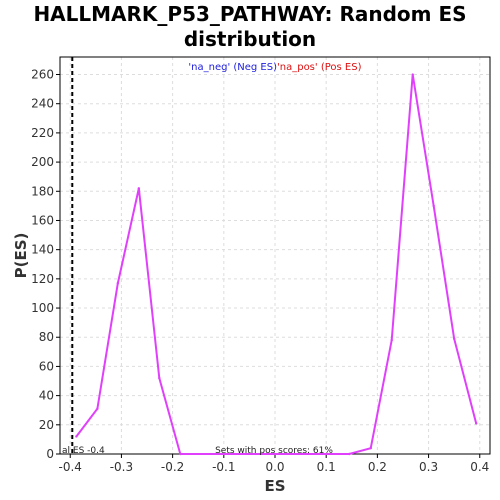  What do you see at coordinates (42, 250) in the screenshot?
I see `y-tick-label: 140` at bounding box center [42, 250].